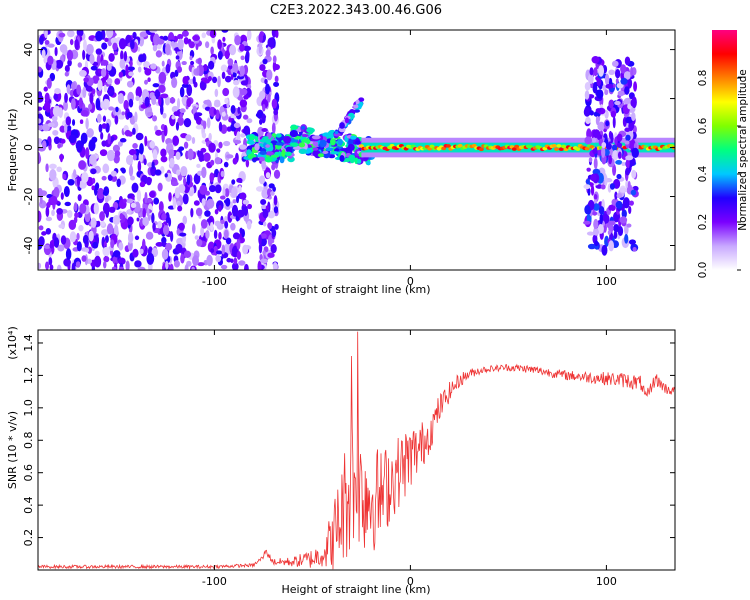 The height and width of the screenshot is (600, 750). Describe the element at coordinates (719, 174) in the screenshot. I see `colorbar-ticks: 0.0 0.2 0.4 0.6 0.8` at that location.